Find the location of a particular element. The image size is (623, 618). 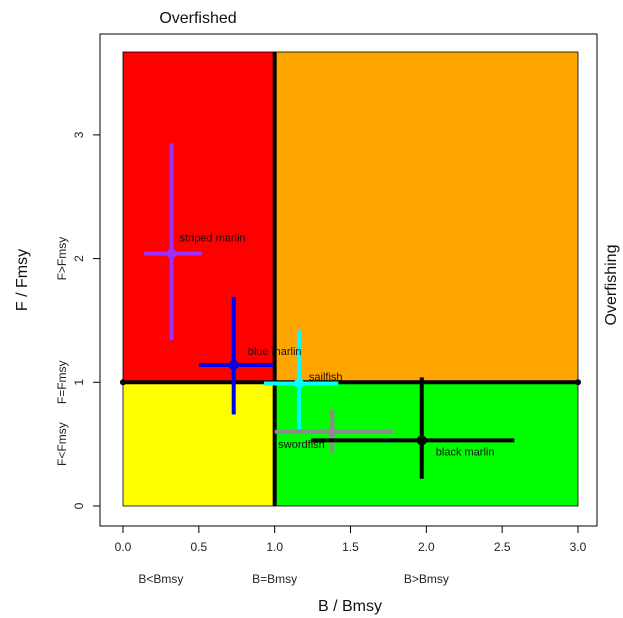

striped-marlin-label: striped marlin is located at coordinates (213, 239).